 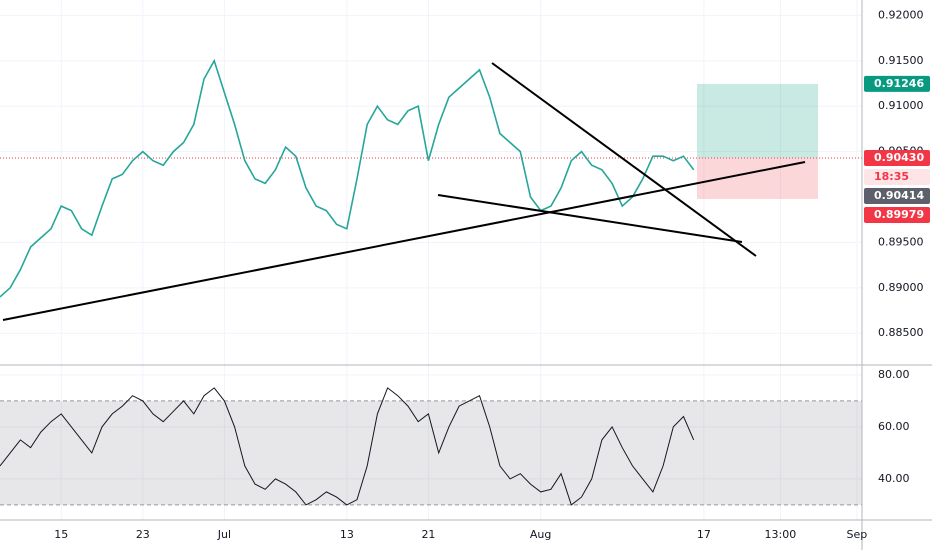 I want to click on x-tick-label: Aug, so click(x=540, y=534).